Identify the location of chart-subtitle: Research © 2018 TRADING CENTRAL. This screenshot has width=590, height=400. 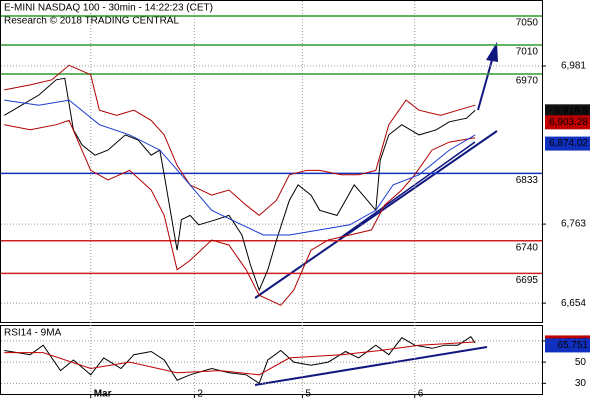
(91, 21).